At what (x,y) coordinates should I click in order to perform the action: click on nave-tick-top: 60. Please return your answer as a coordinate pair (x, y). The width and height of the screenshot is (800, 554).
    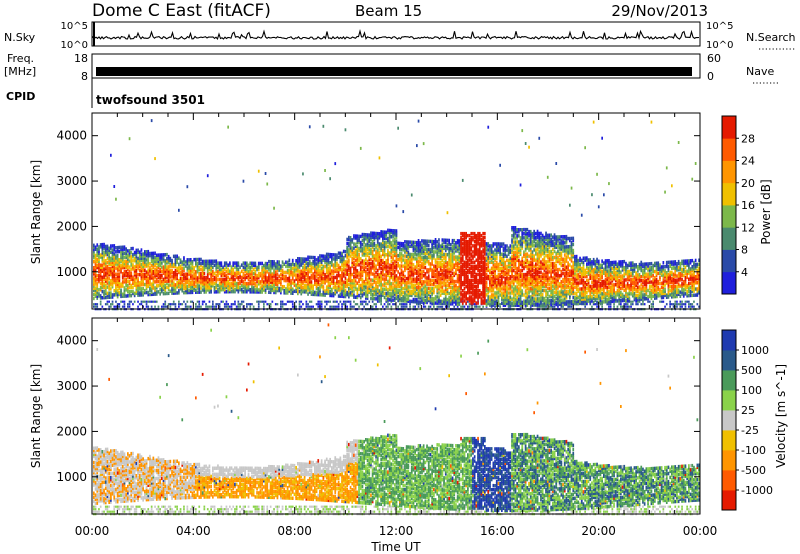
    Looking at the image, I should click on (714, 58).